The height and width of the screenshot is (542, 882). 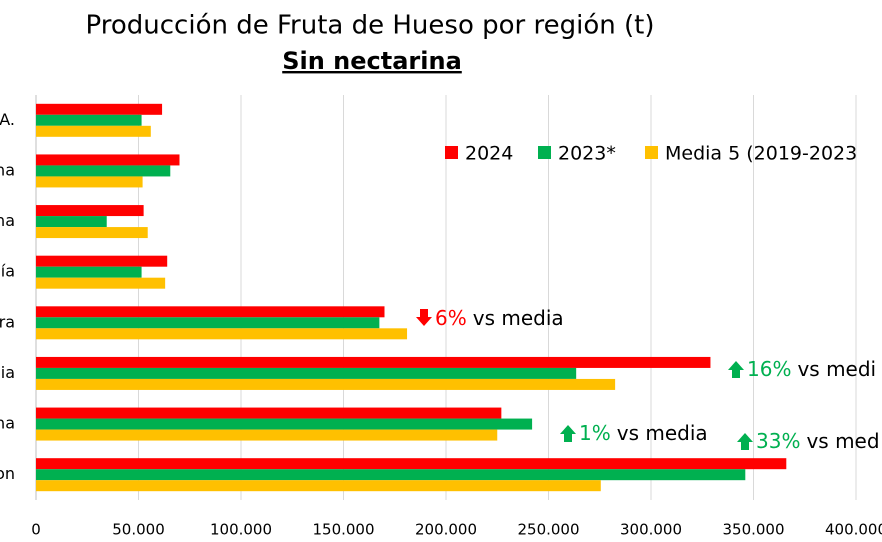 I want to click on annotation: 16% vs medi, so click(x=811, y=369).